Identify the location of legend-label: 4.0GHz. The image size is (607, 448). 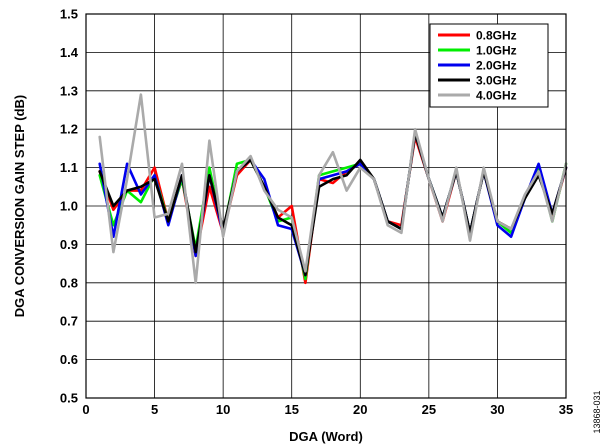
(496, 96).